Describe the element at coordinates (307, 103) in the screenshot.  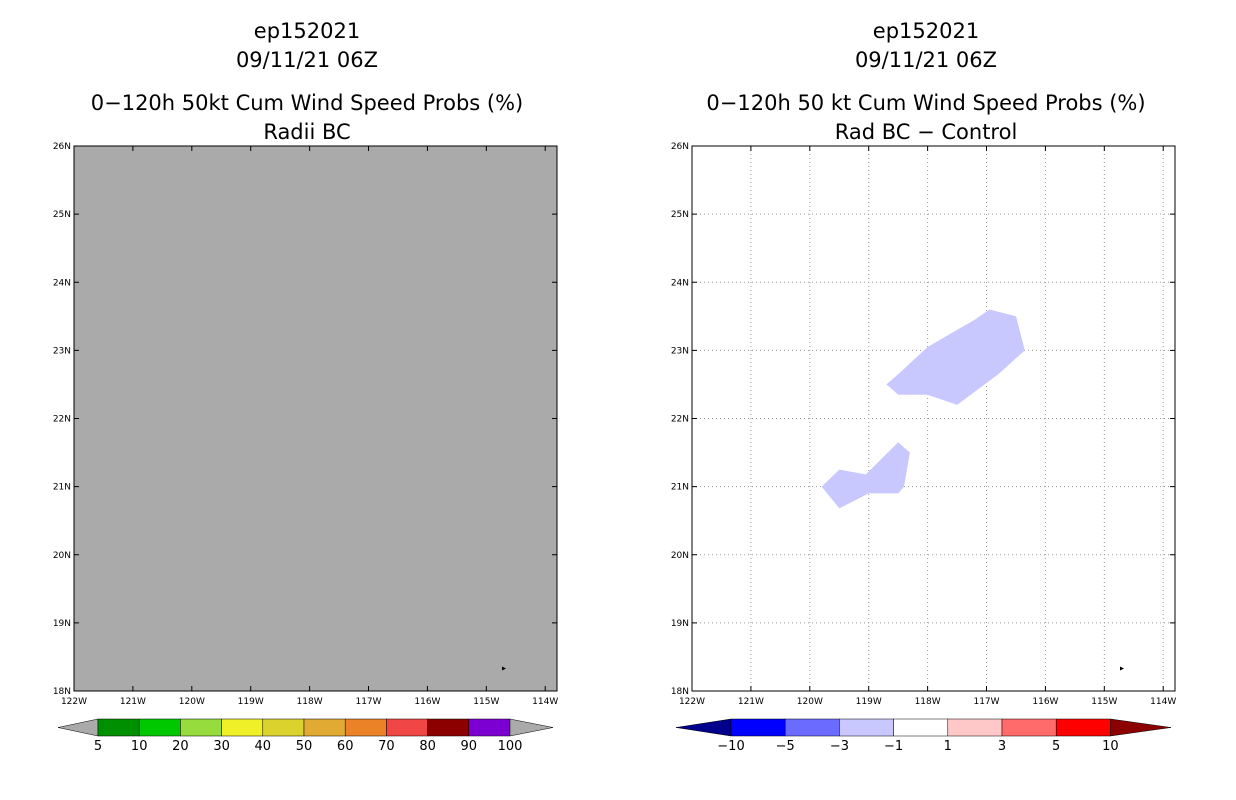
I see `left-title-product: 0−120h 50kt Cum Wind Speed Probs (%)` at that location.